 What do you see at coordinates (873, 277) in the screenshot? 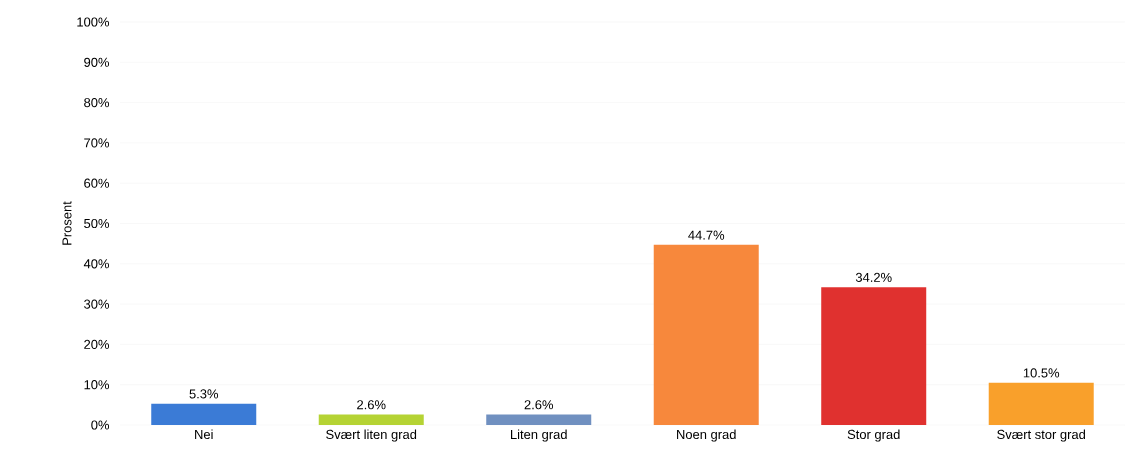
I see `data-label: 34.2%` at bounding box center [873, 277].